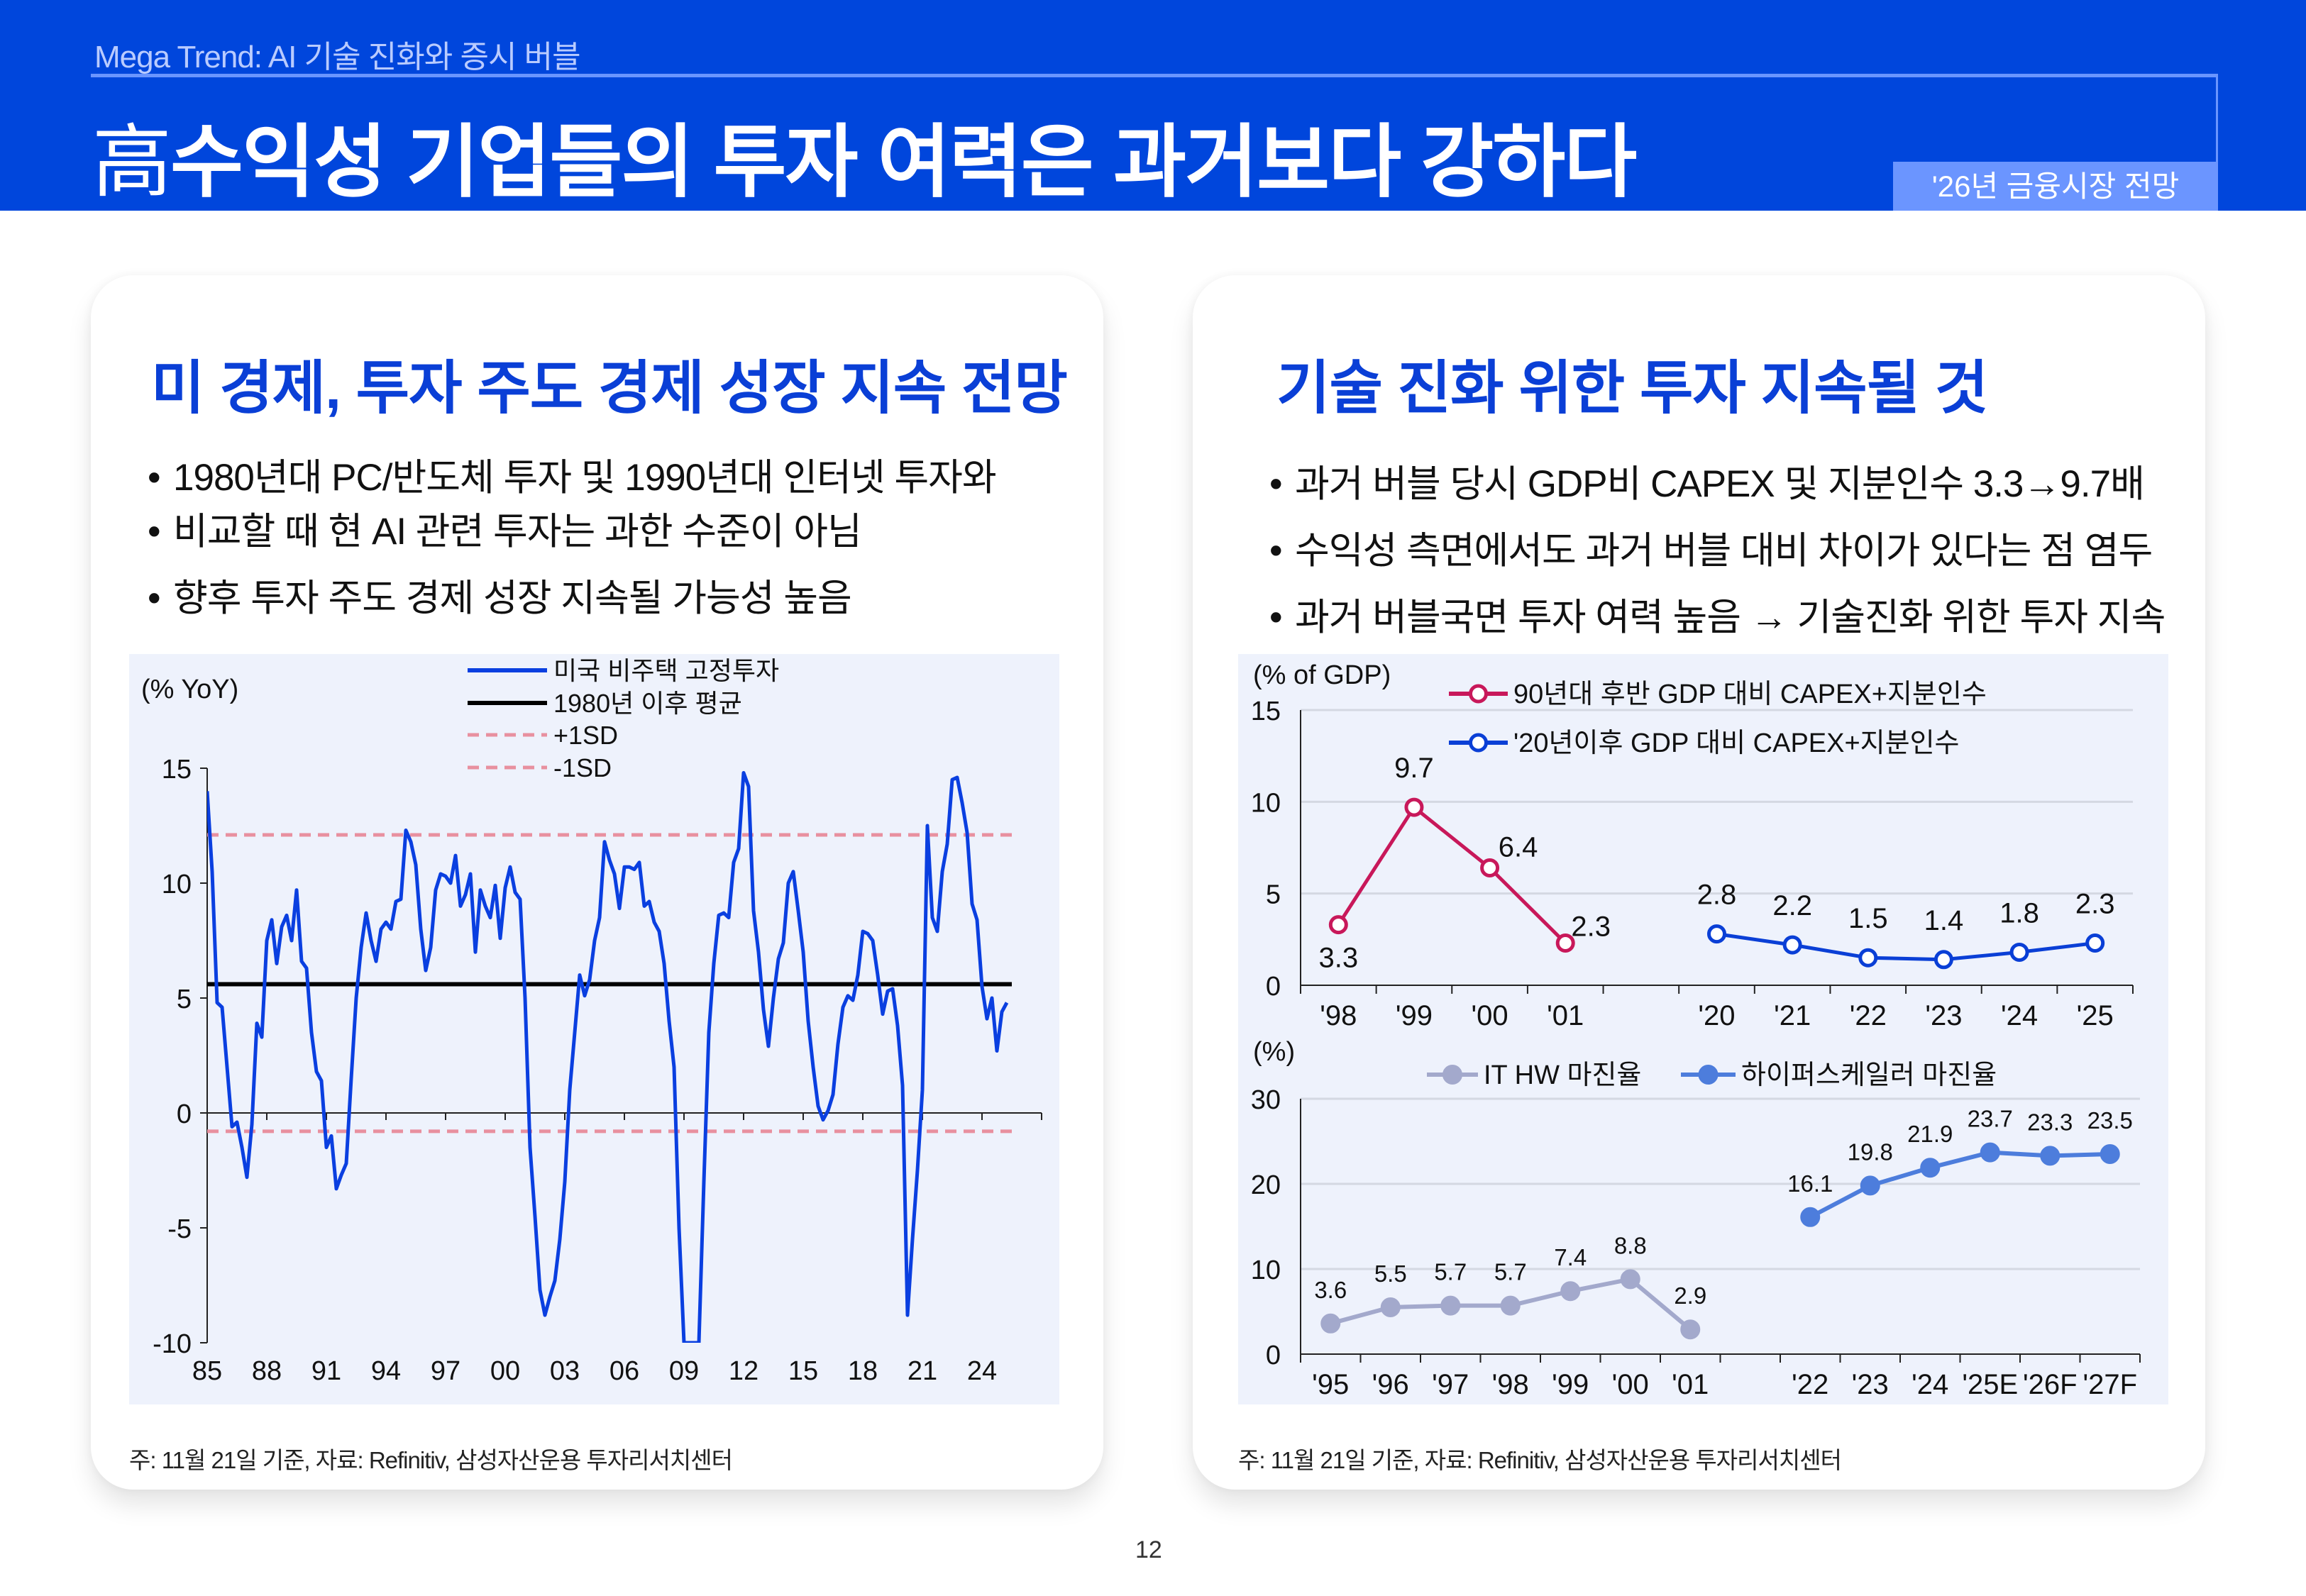 The height and width of the screenshot is (1596, 2306). What do you see at coordinates (583, 767) in the screenshot?
I see `legend-label: -1SD` at bounding box center [583, 767].